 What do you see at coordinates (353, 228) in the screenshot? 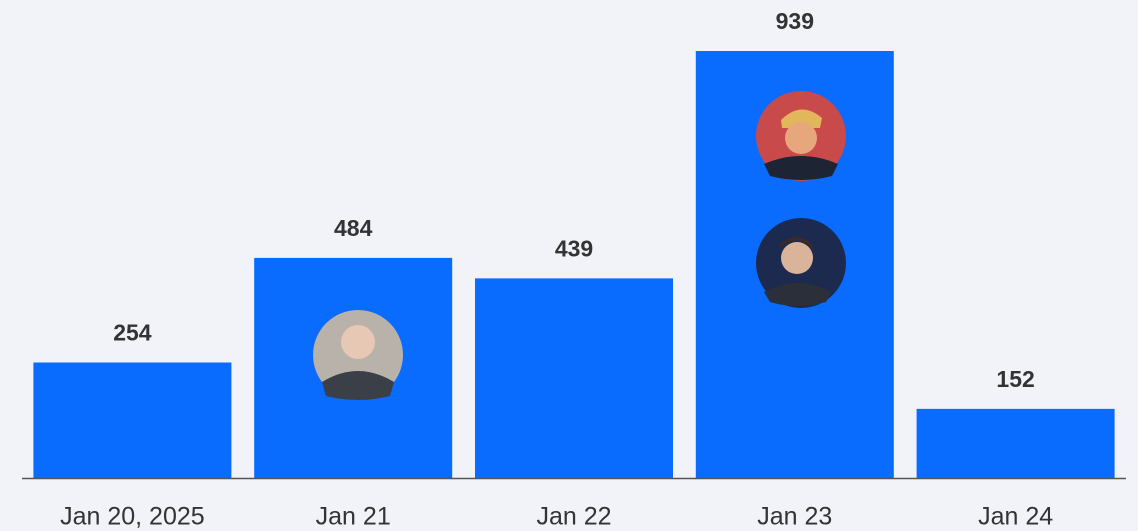
I see `value-label: 484` at bounding box center [353, 228].